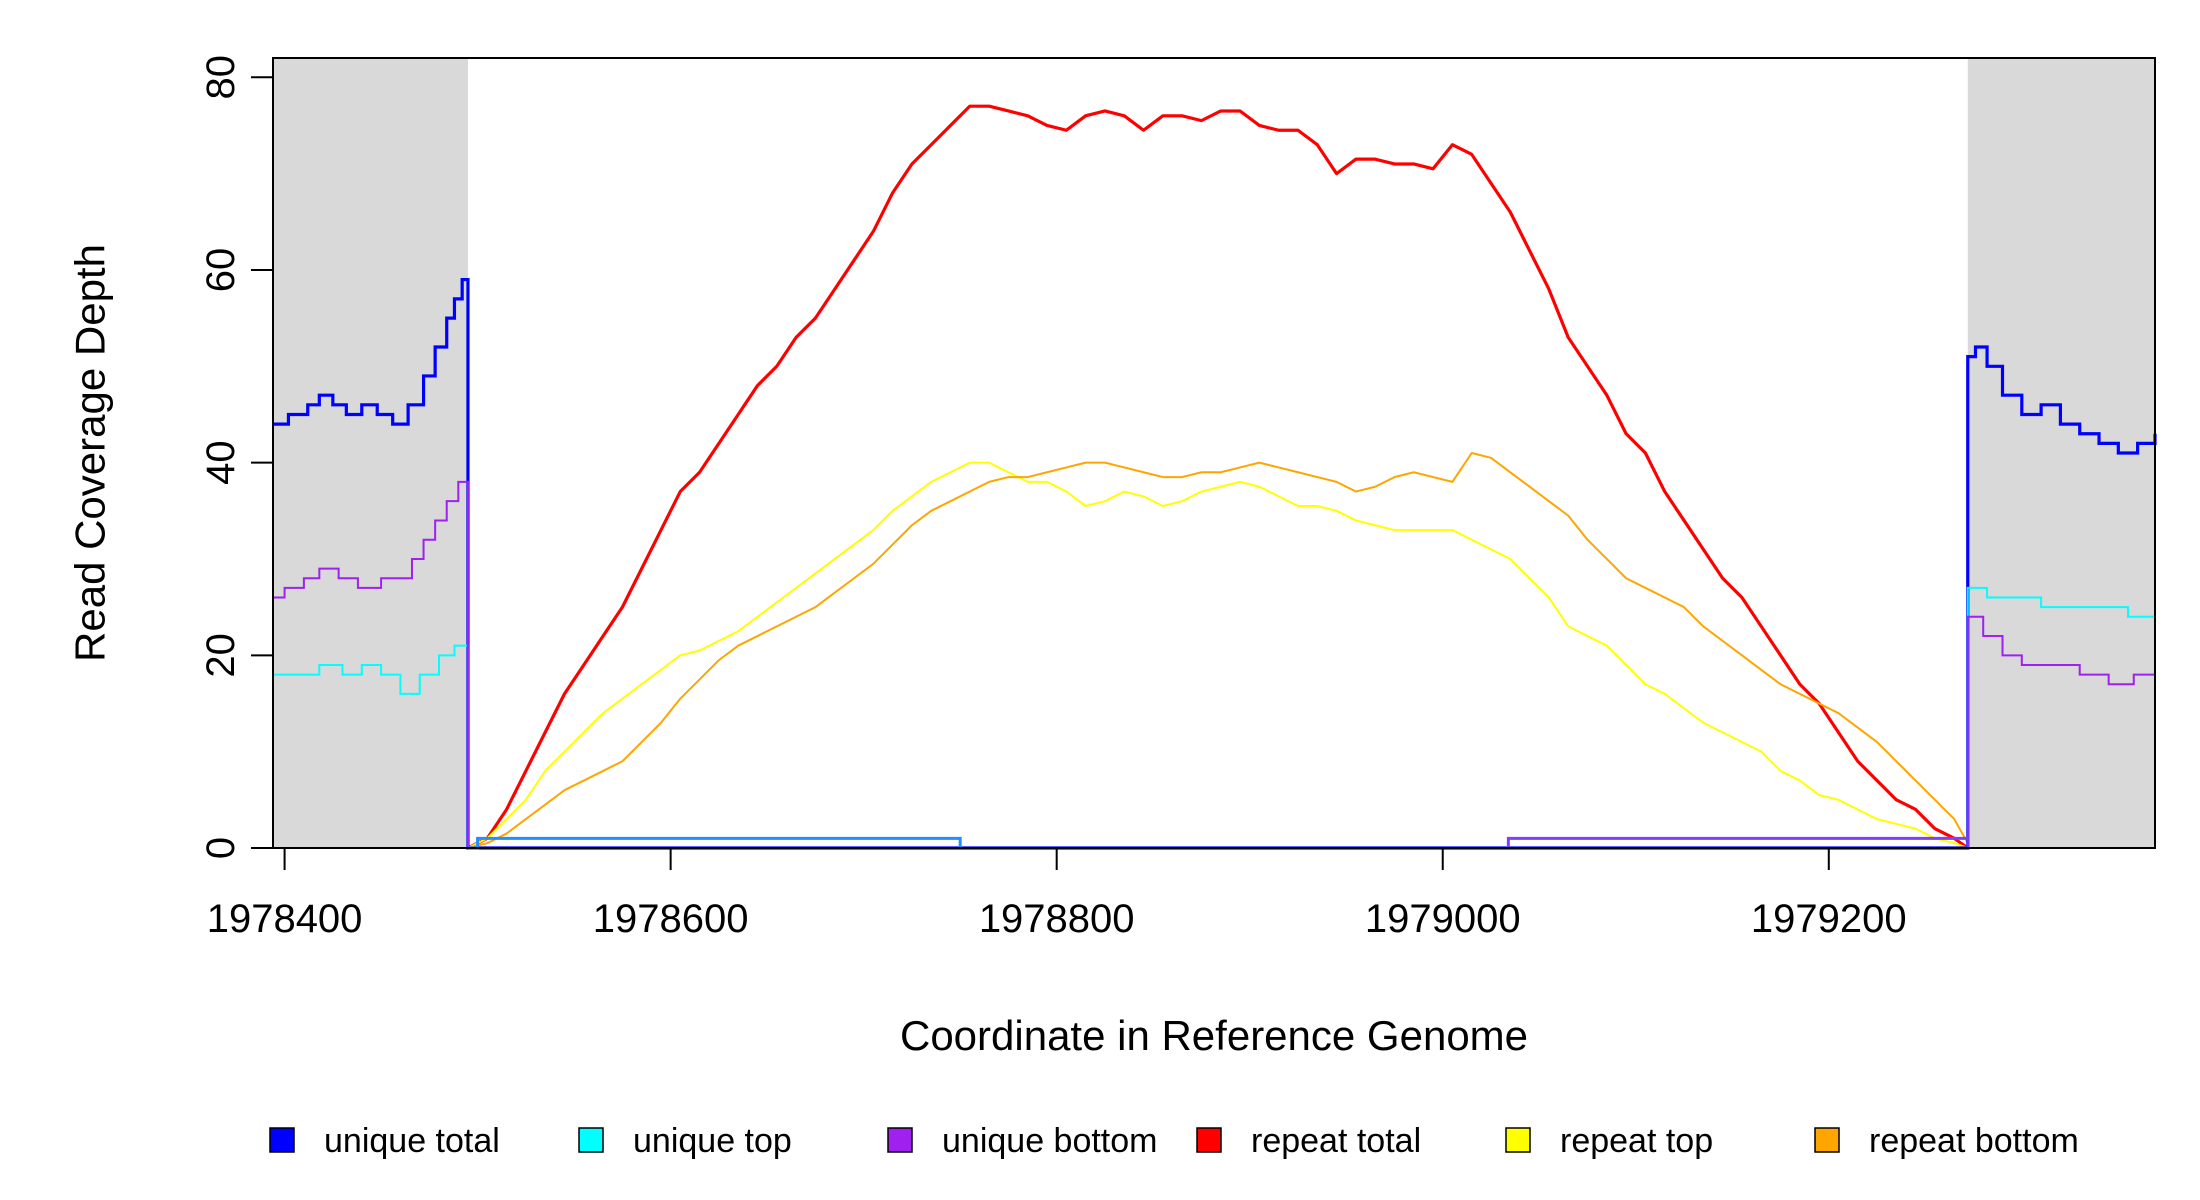 The image size is (2200, 1200). Describe the element at coordinates (1057, 894) in the screenshot. I see `x-axis: 1978400 1978600 1978800 1979000 1979200` at that location.